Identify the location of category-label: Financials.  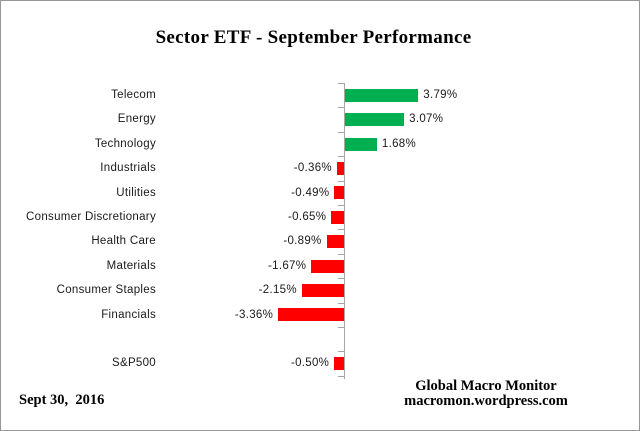
(128, 314).